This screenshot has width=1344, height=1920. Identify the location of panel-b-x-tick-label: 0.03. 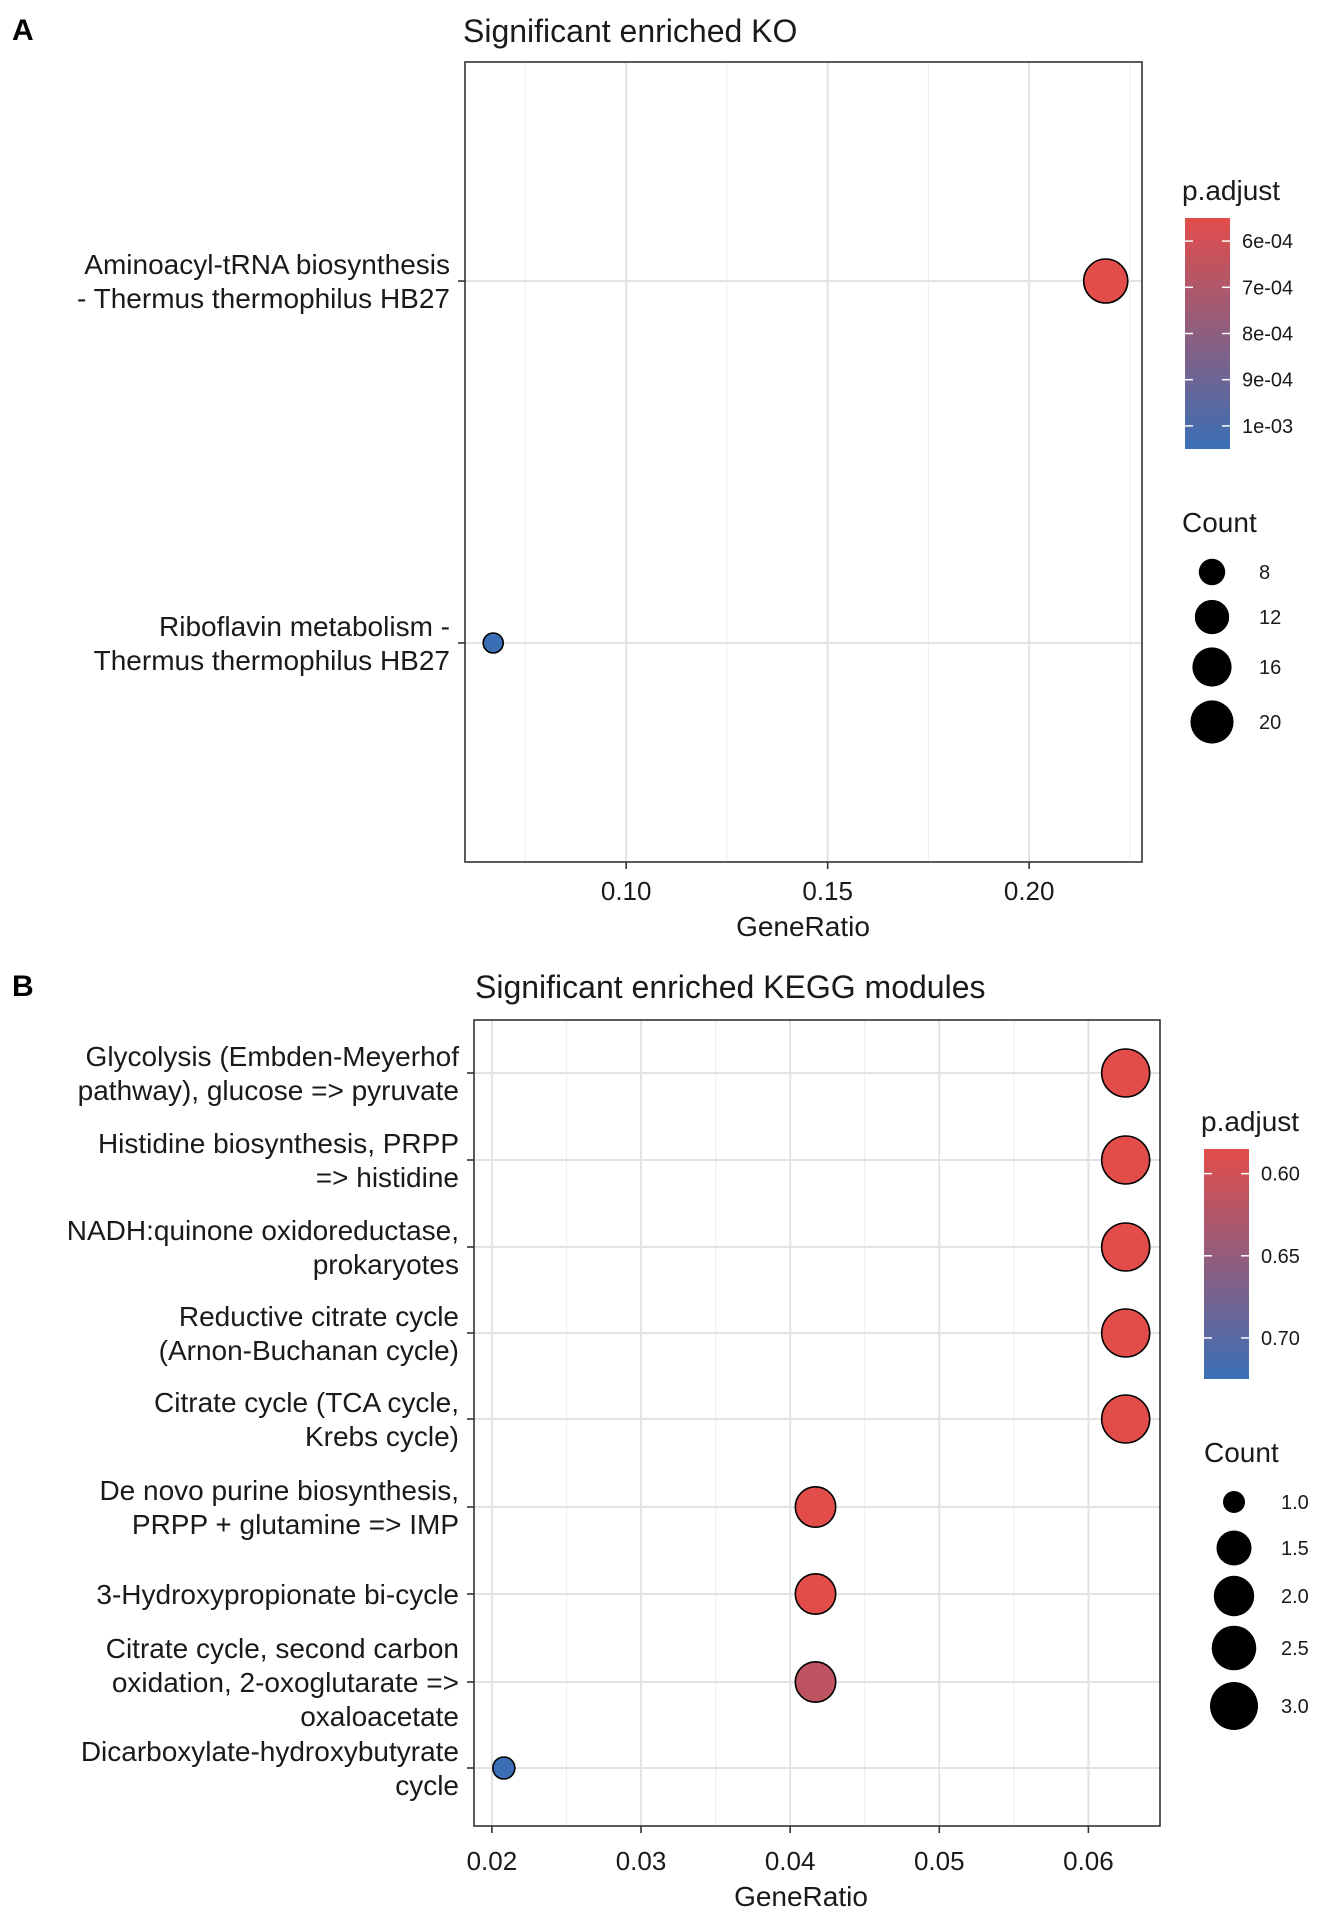
(641, 1861).